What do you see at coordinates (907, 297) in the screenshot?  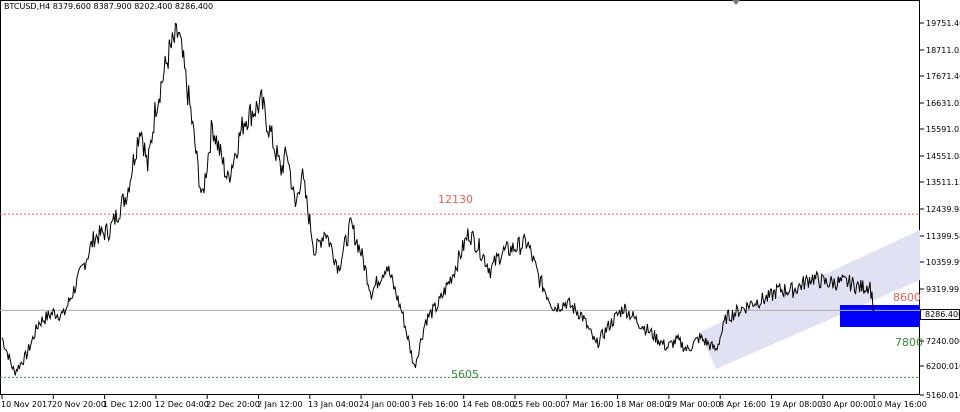 I see `upper-target-label: 8600` at bounding box center [907, 297].